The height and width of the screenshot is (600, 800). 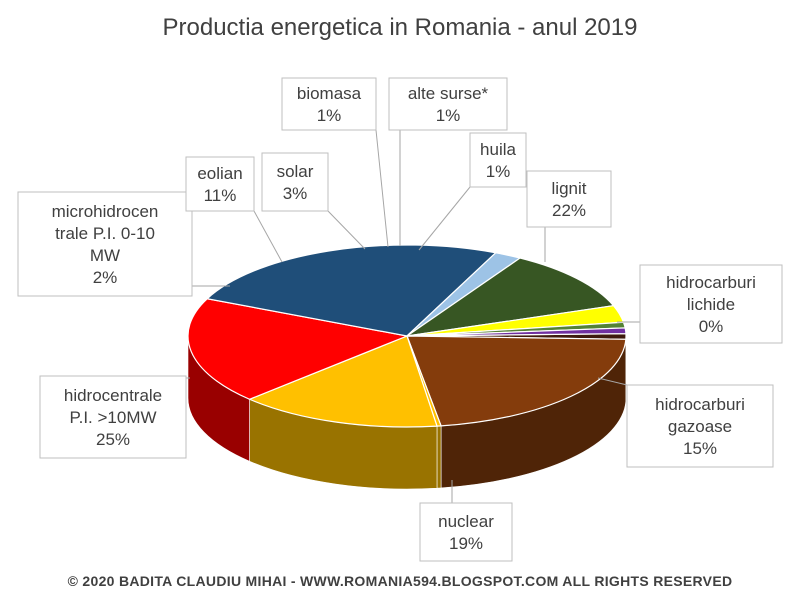 I want to click on data-label-lignit: lignit 22%, so click(x=569, y=216).